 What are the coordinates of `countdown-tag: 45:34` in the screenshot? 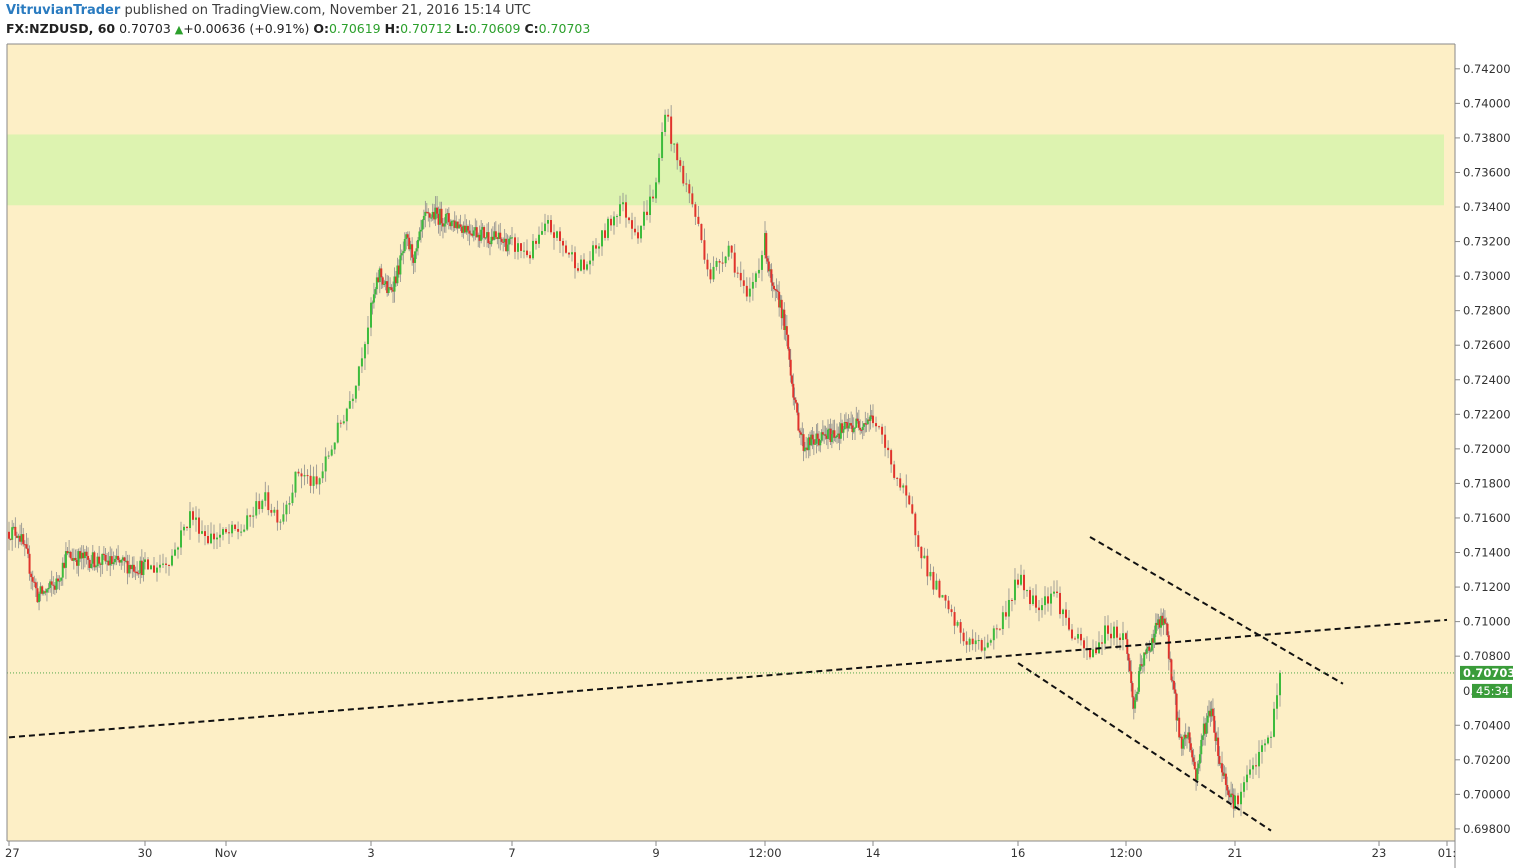 It's located at (1492, 690).